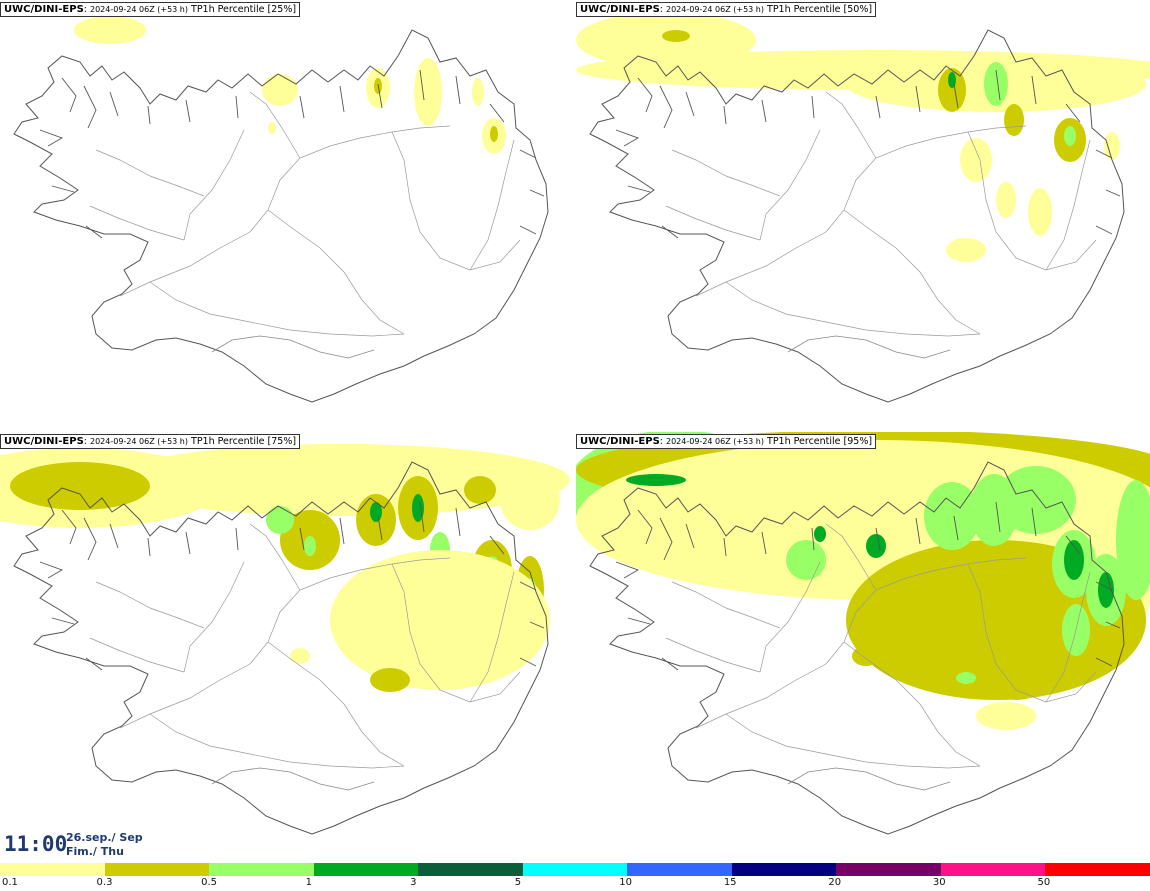 The height and width of the screenshot is (891, 1150). I want to click on coastline, so click(293, 779).